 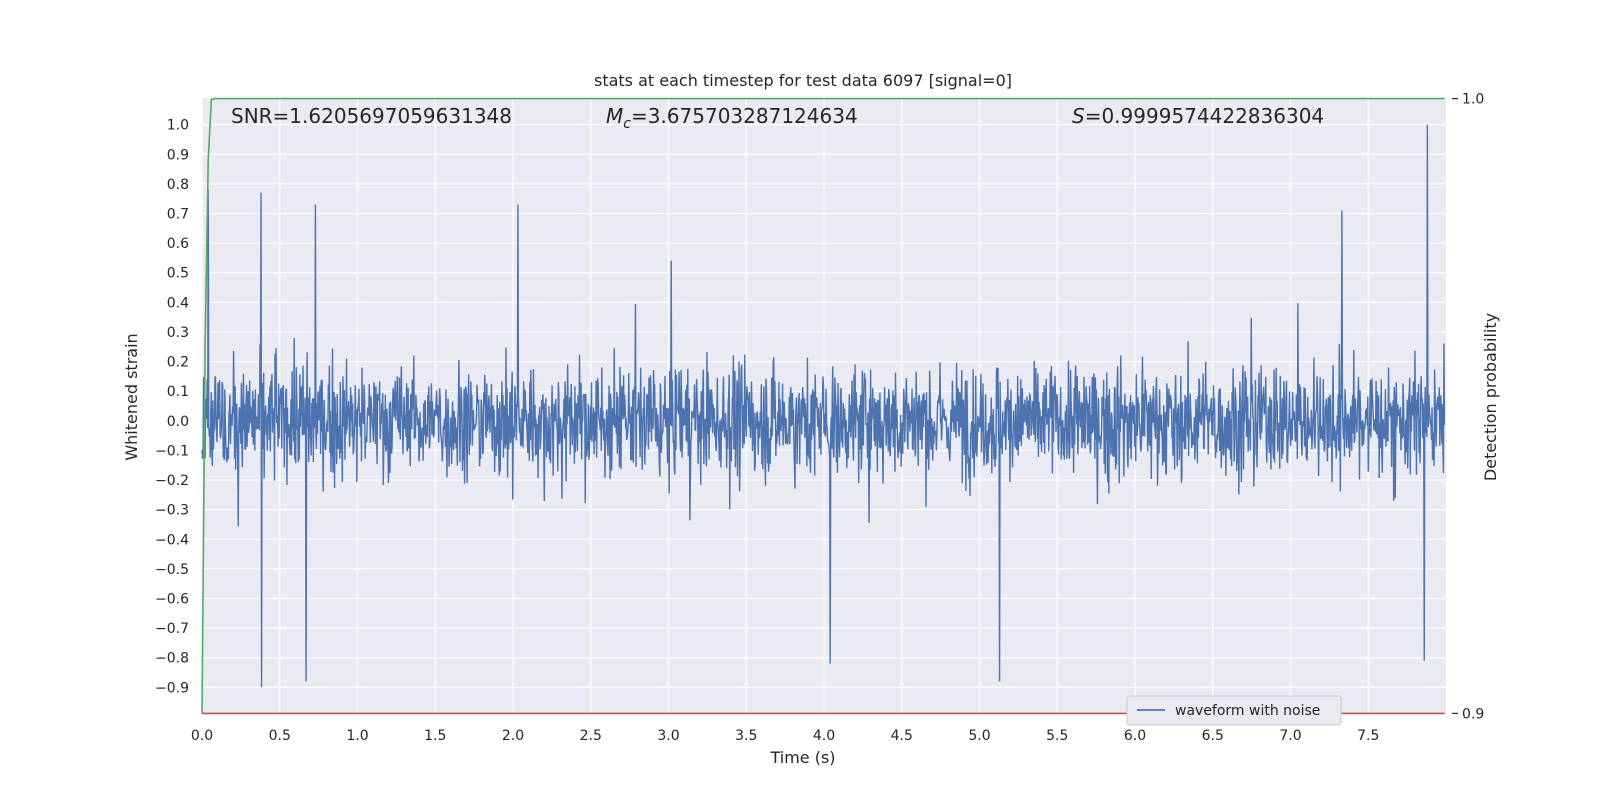 What do you see at coordinates (902, 736) in the screenshot?
I see `x-tick-label: 4.5` at bounding box center [902, 736].